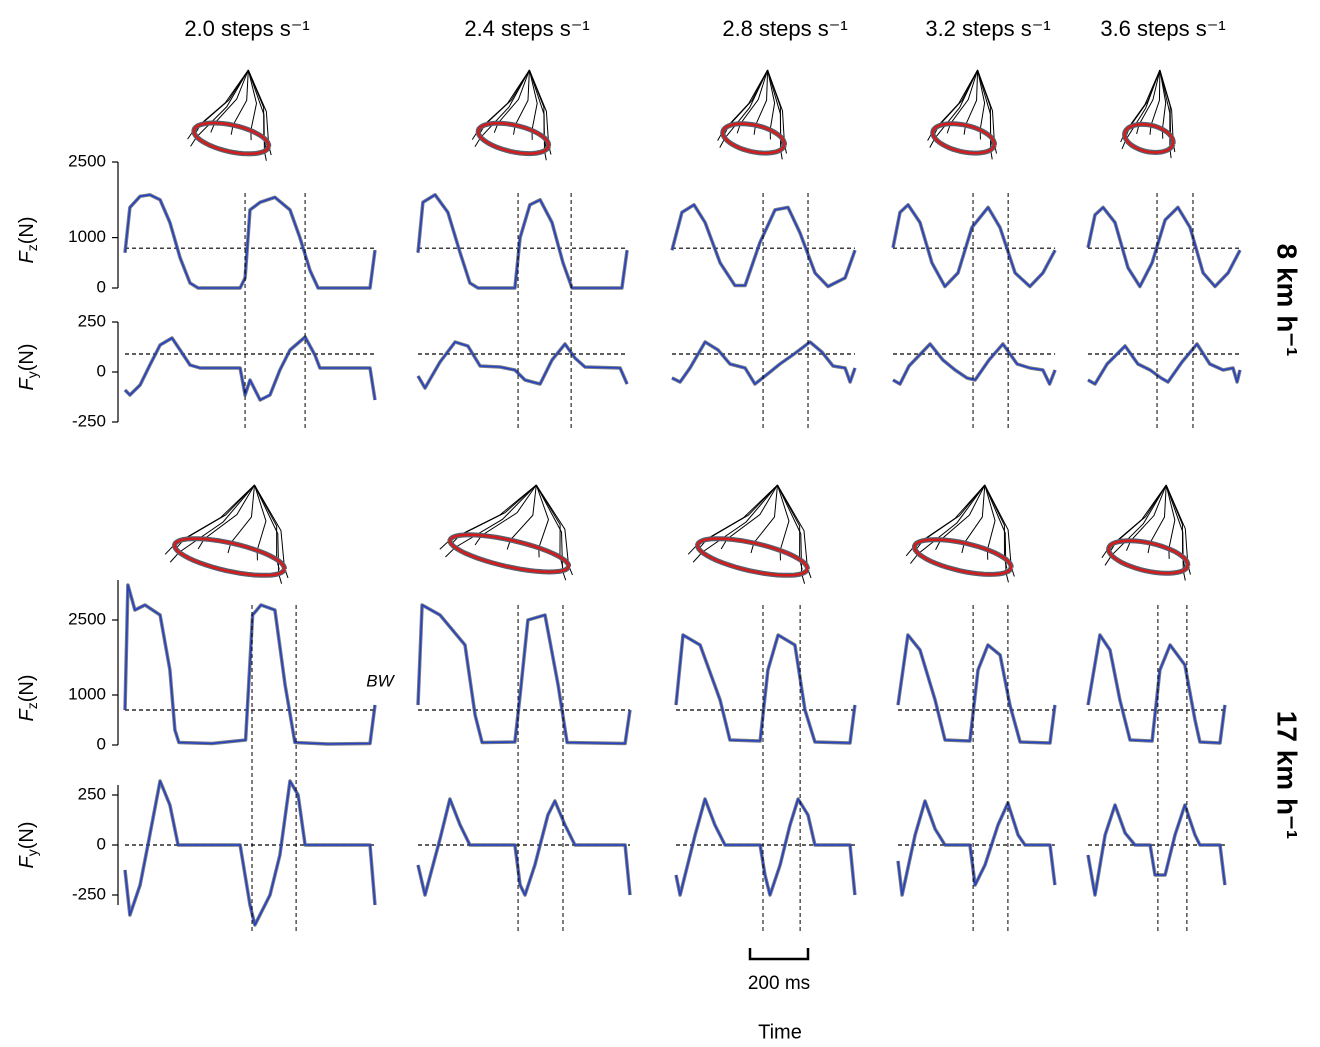  Describe the element at coordinates (101, 286) in the screenshot. I see `y-tick-label: 0` at that location.